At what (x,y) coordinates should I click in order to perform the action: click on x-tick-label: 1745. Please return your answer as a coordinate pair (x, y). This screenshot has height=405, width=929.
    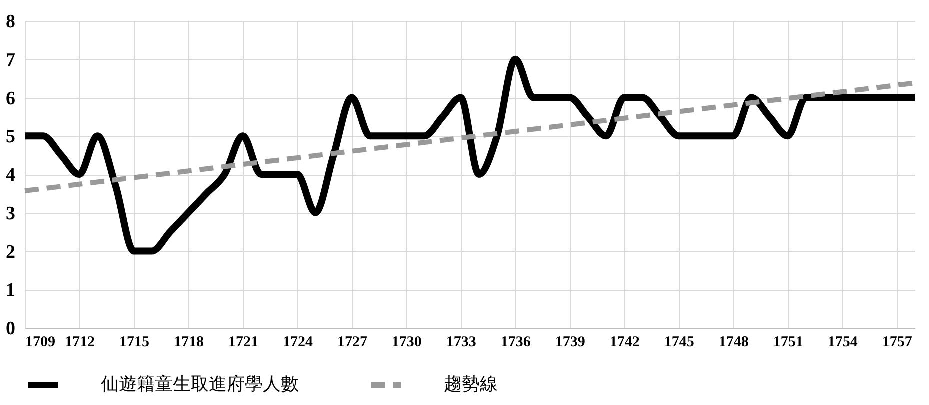
    Looking at the image, I should click on (679, 342).